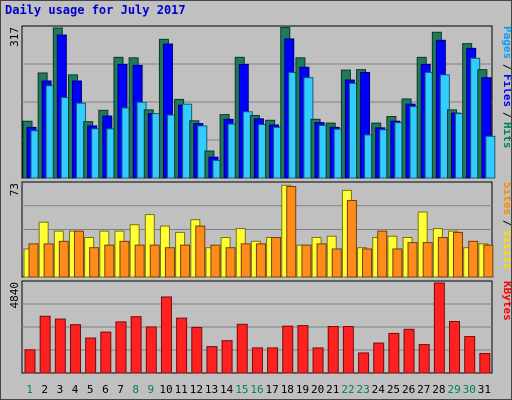 The width and height of the screenshot is (512, 400). I want to click on axis-max-label-visits: 73, so click(14, 189).